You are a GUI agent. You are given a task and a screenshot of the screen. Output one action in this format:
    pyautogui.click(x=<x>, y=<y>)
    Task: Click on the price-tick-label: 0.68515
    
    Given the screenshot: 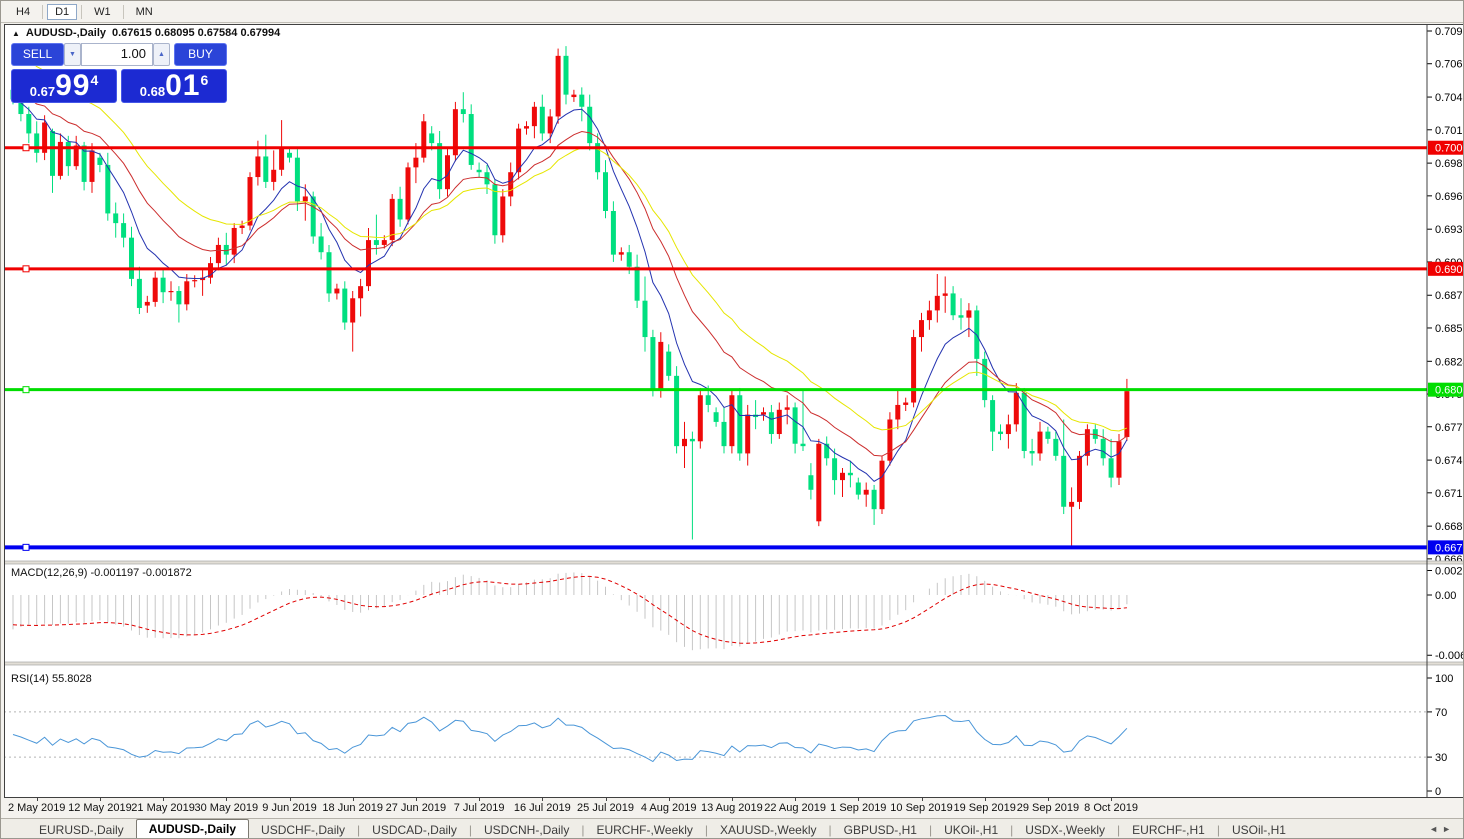 What is the action you would take?
    pyautogui.click(x=1449, y=329)
    